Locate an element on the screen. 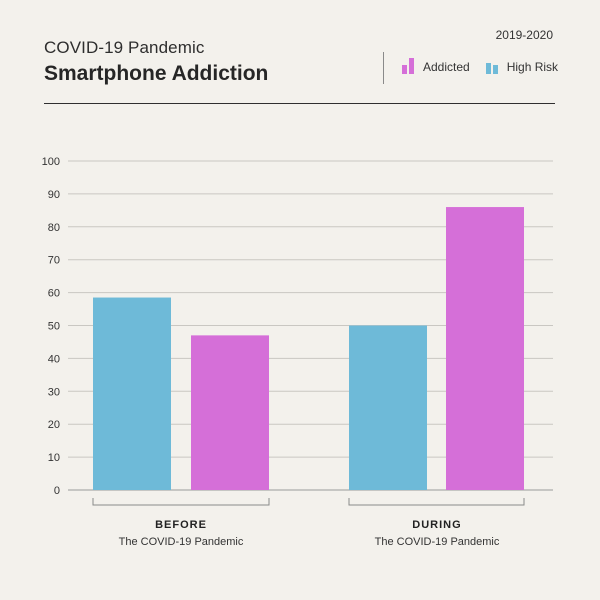 The width and height of the screenshot is (600, 600). legend-item-addicted: Addicted is located at coordinates (436, 66).